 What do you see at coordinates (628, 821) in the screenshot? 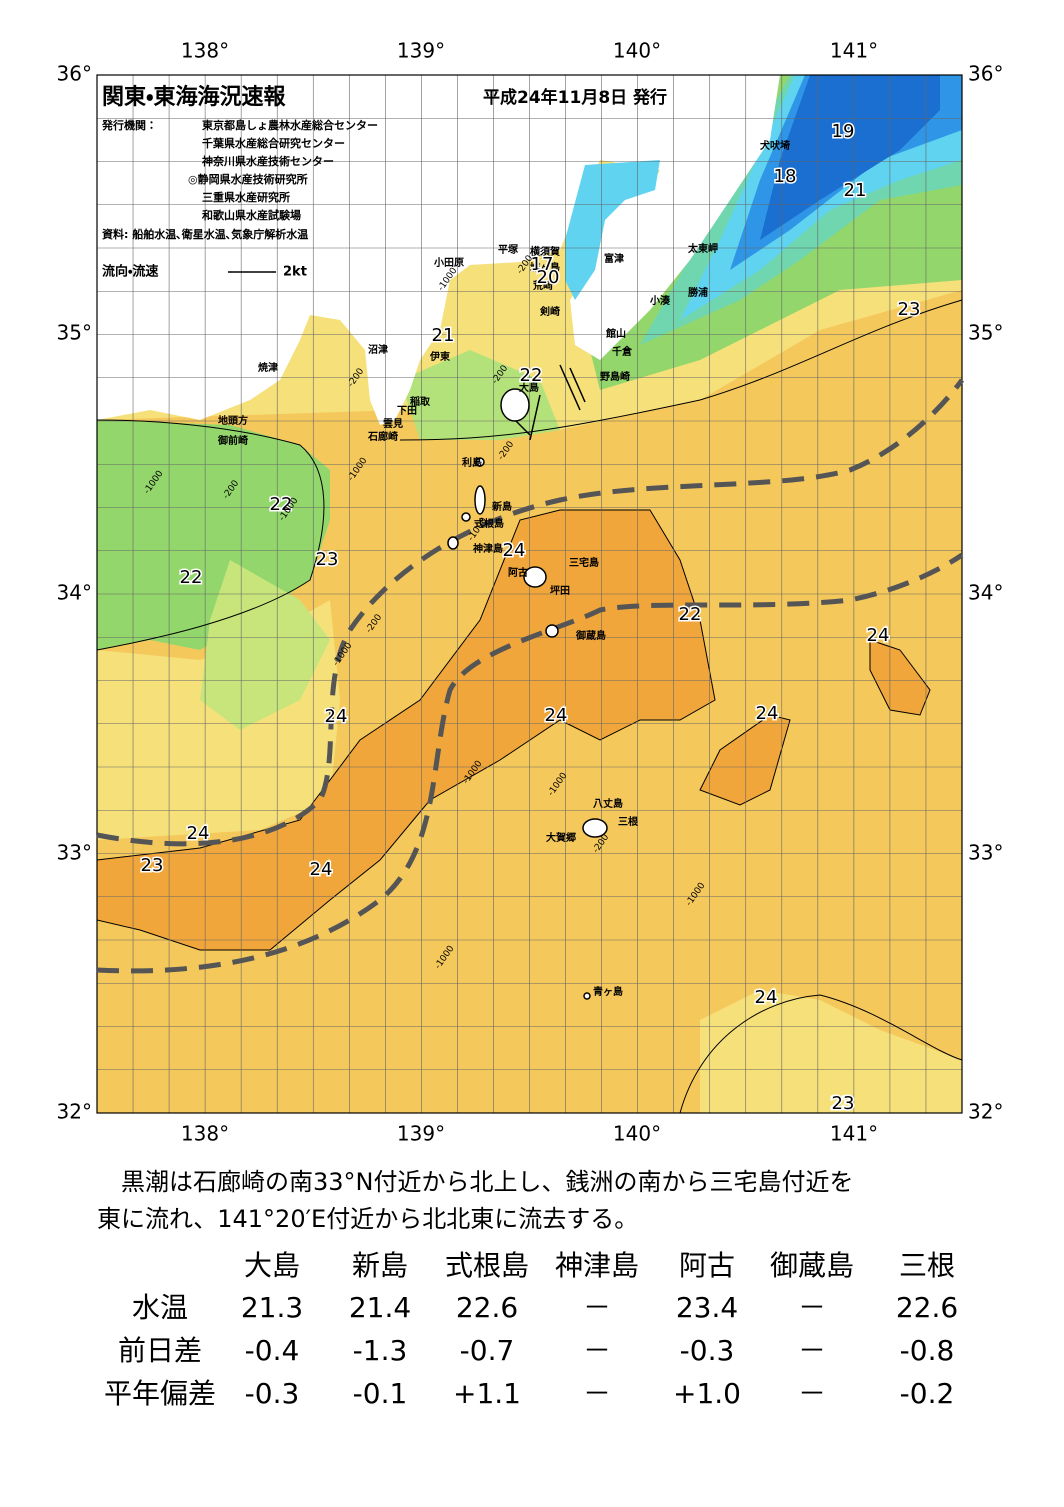
I see `place-label: 三根` at bounding box center [628, 821].